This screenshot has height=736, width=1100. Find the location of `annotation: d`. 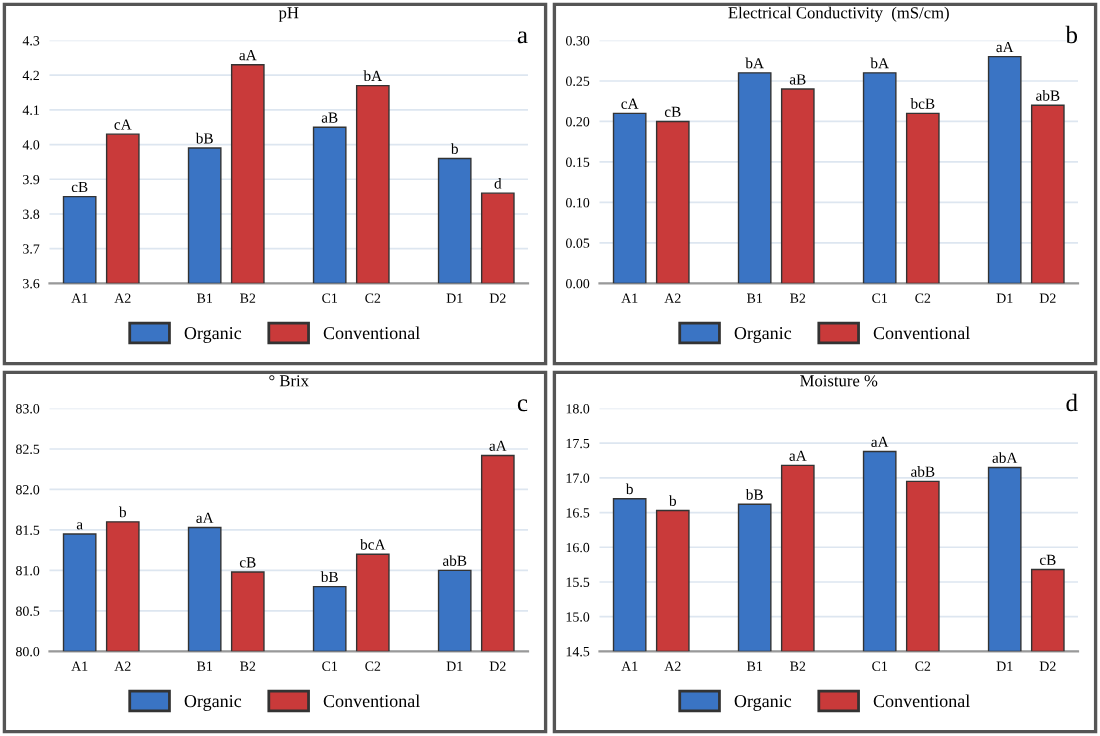

annotation: d is located at coordinates (1072, 402).